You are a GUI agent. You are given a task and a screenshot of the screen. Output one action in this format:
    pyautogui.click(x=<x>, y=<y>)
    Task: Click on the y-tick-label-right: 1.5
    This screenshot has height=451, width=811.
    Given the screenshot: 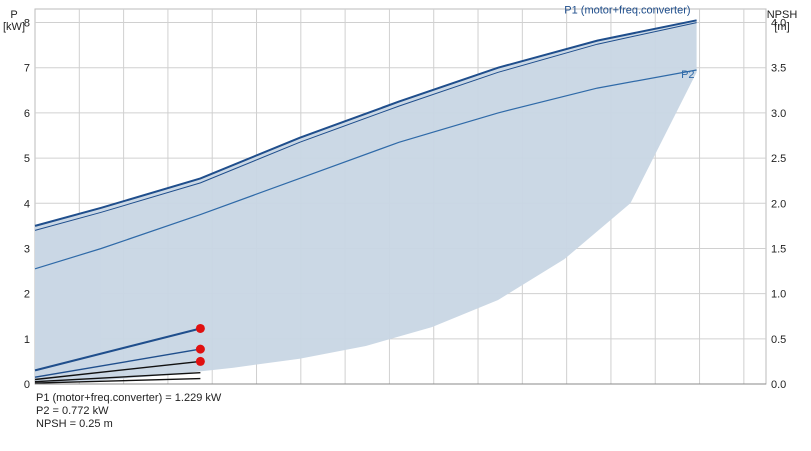 What is the action you would take?
    pyautogui.click(x=778, y=249)
    